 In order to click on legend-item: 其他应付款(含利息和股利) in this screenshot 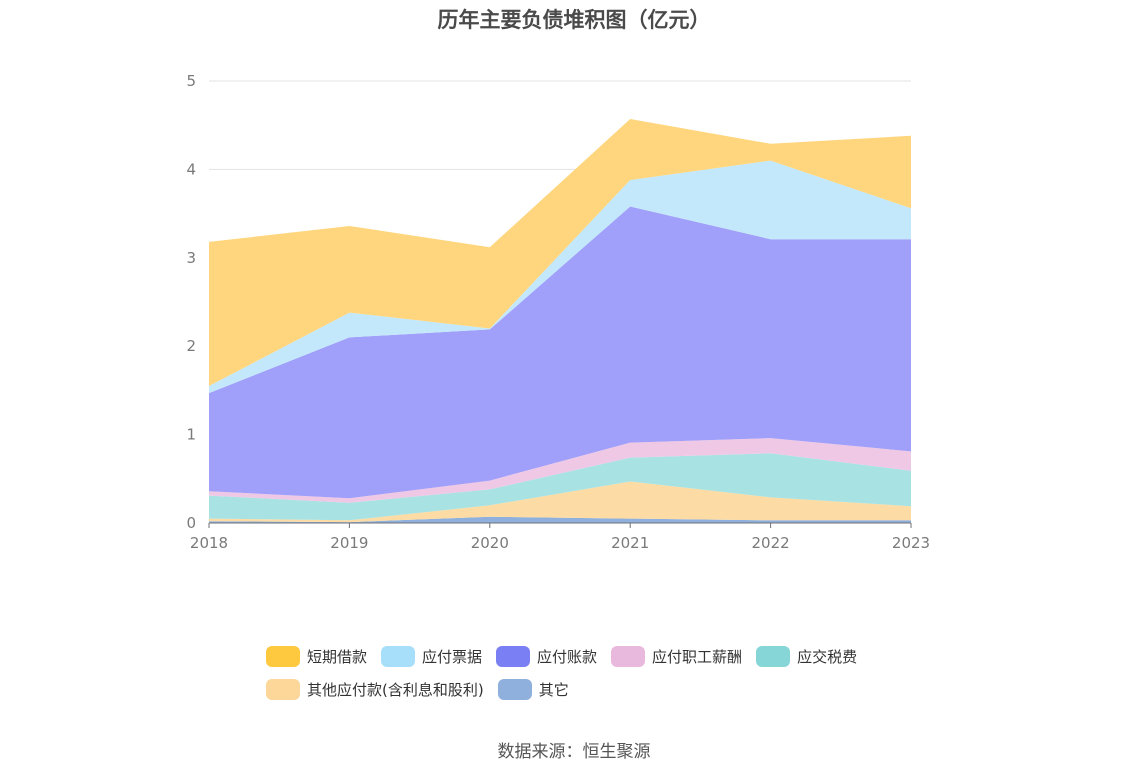, I will do `click(375, 689)`.